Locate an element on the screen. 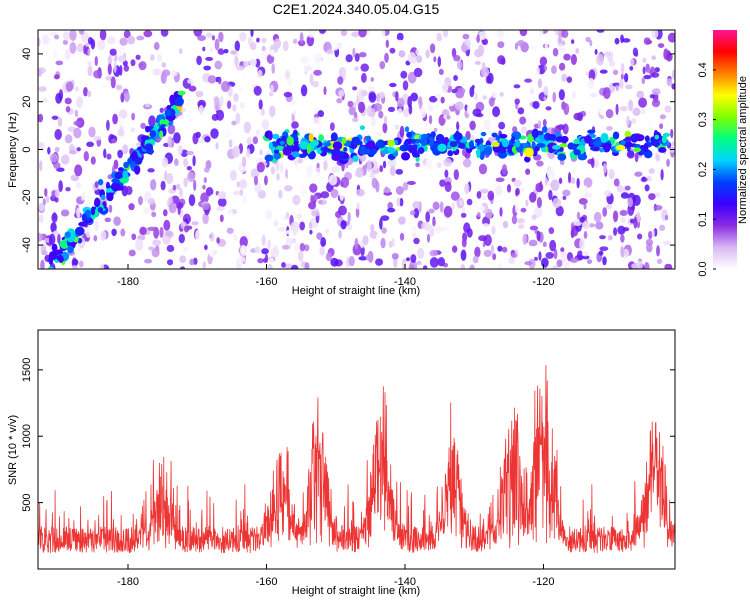 Image resolution: width=750 pixels, height=600 pixels. colorbar-tick-label: 0.2 is located at coordinates (703, 169).